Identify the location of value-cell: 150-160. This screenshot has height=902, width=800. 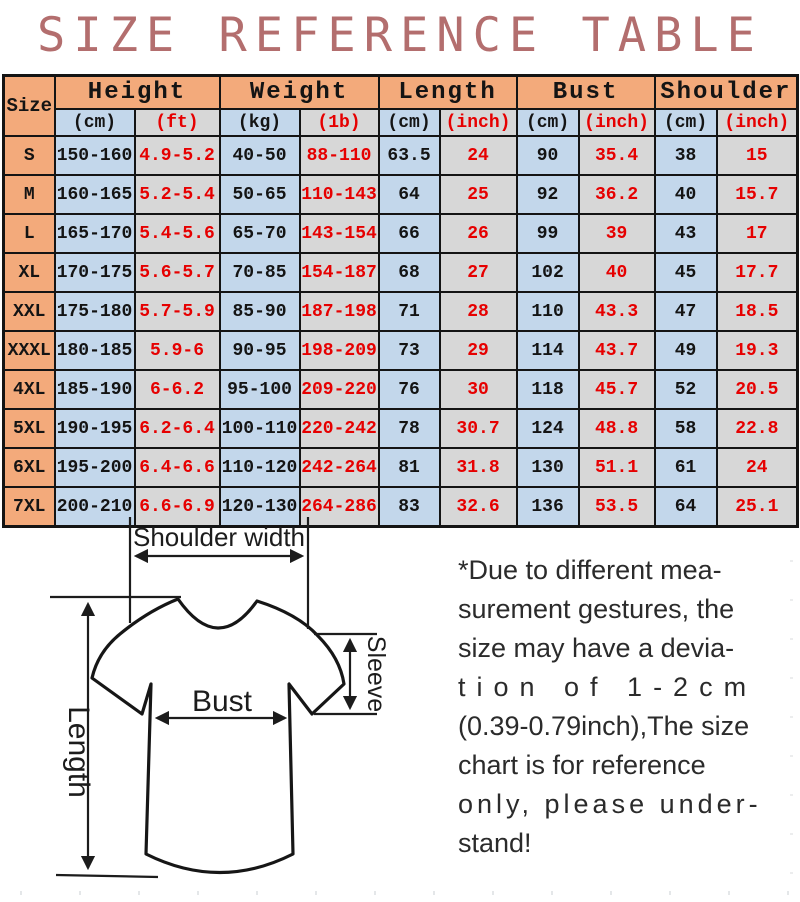
(94, 155).